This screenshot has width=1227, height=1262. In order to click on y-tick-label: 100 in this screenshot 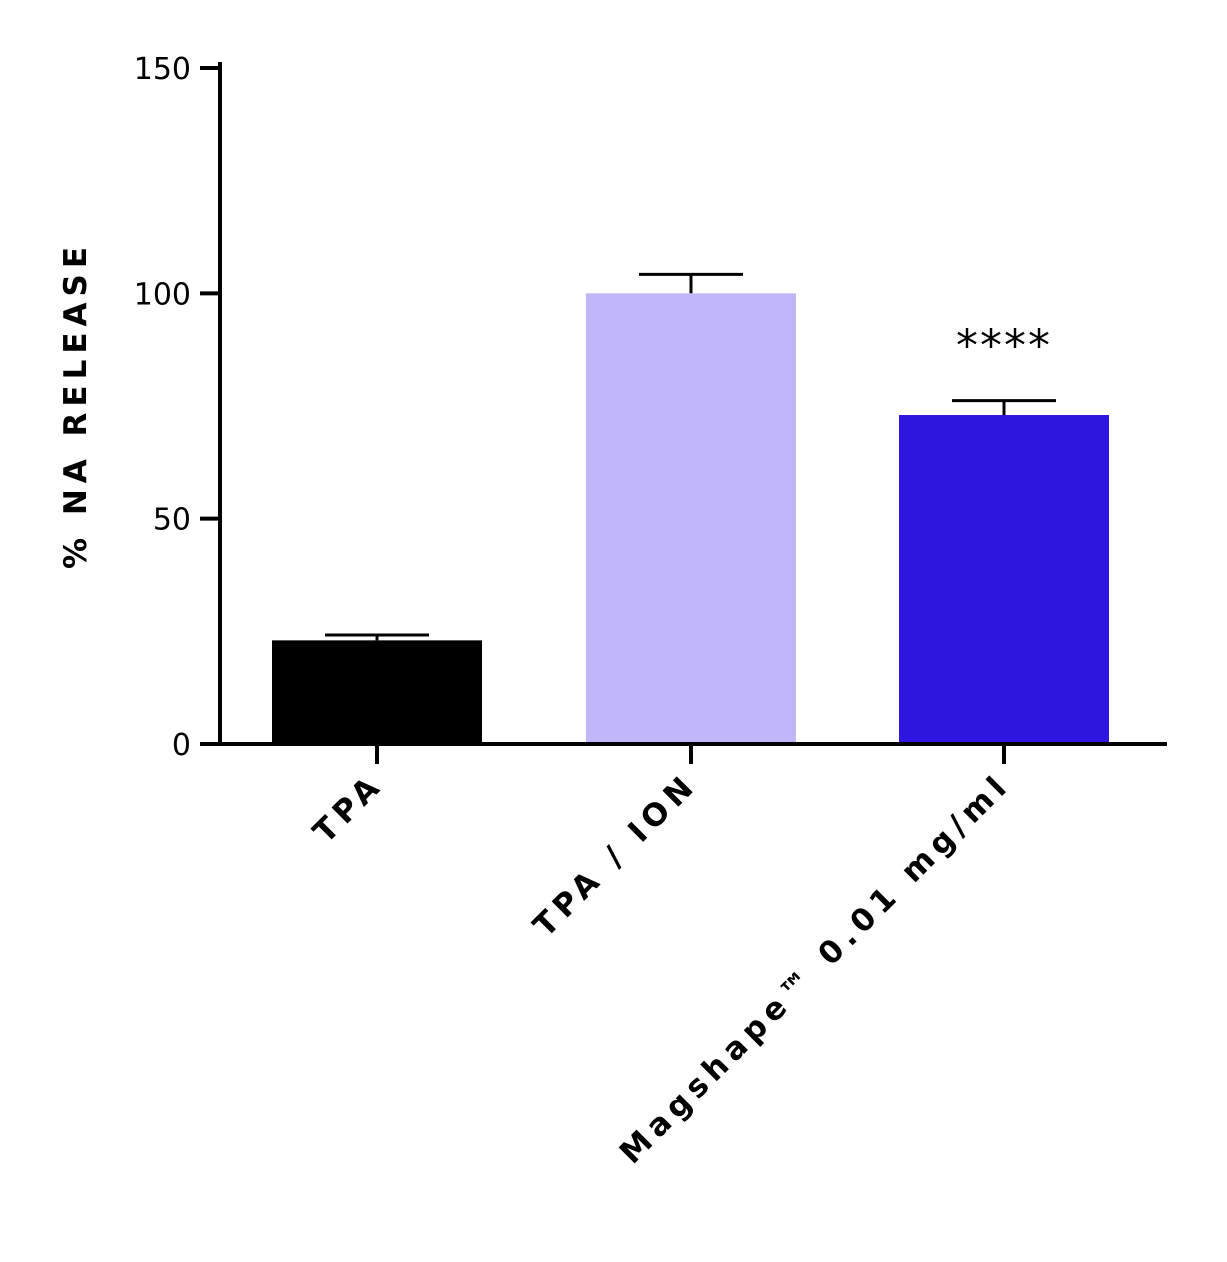, I will do `click(162, 294)`.